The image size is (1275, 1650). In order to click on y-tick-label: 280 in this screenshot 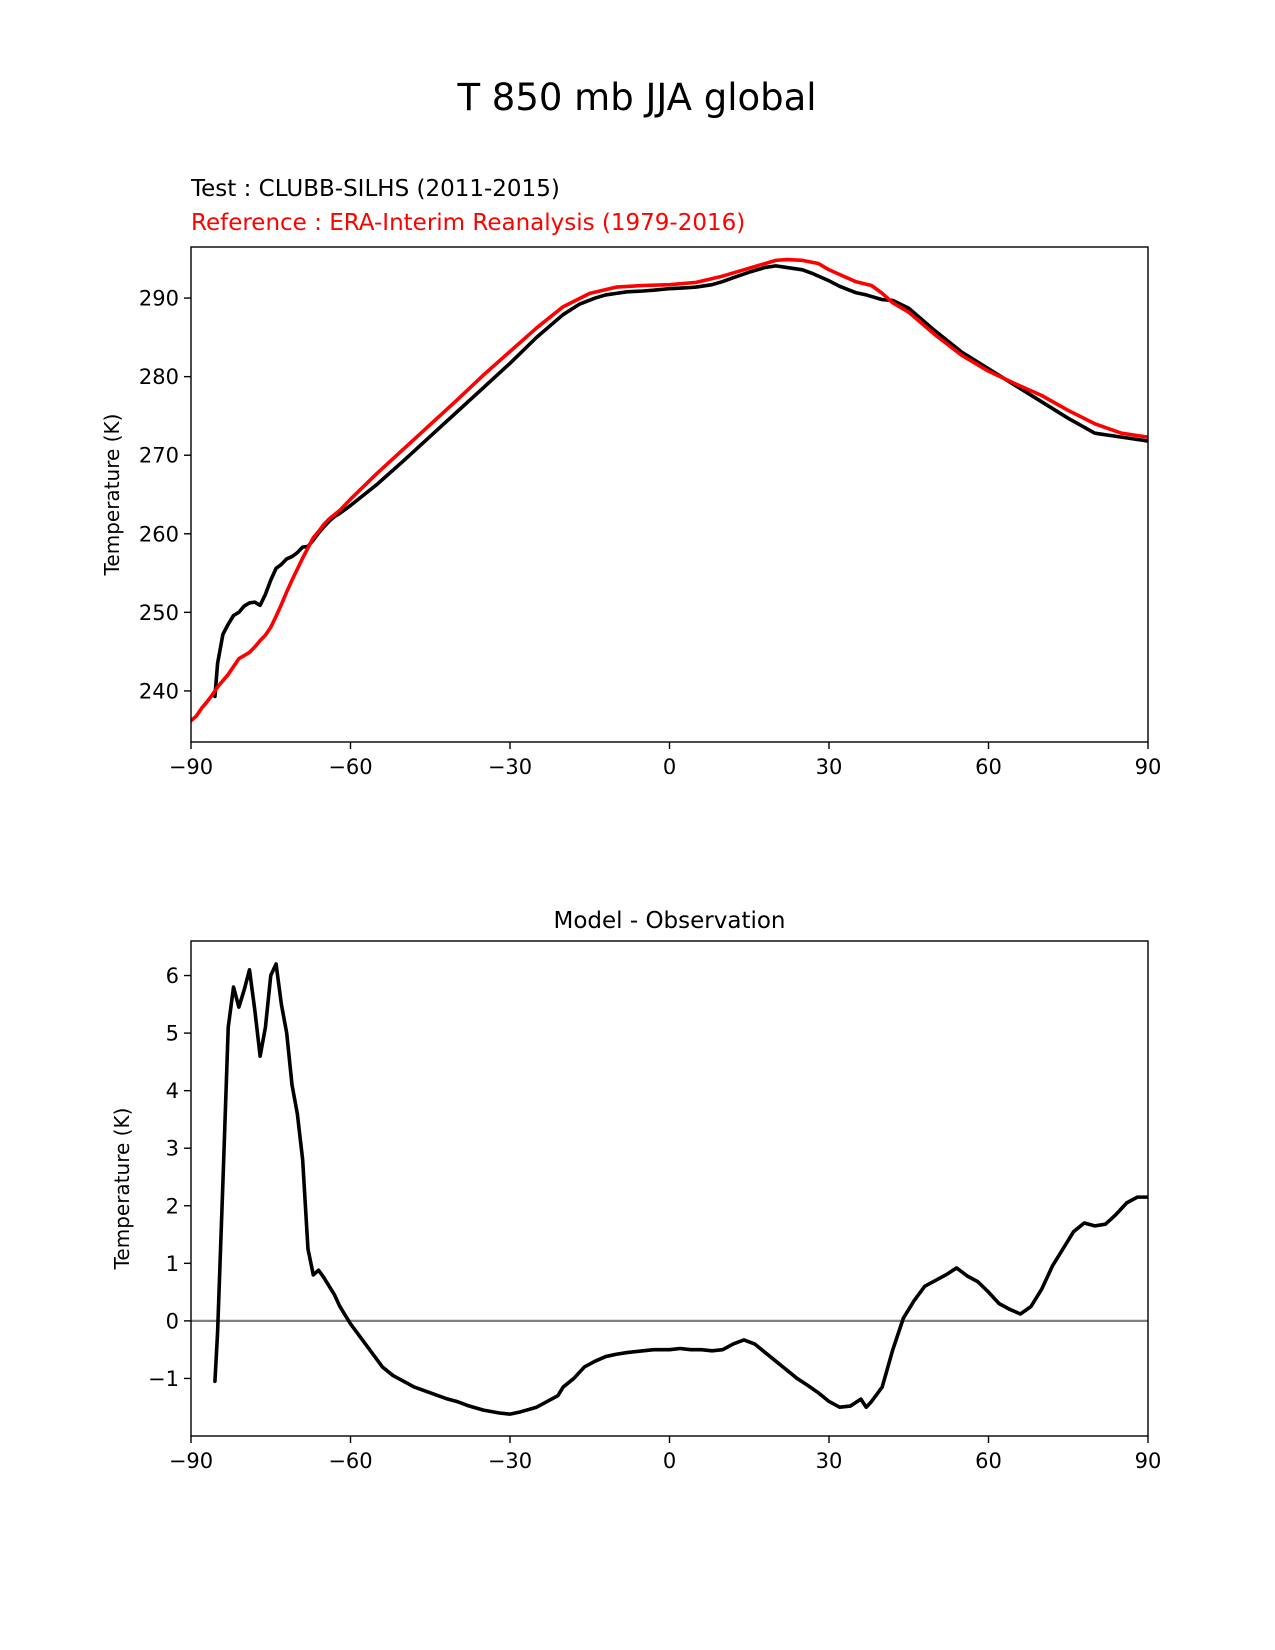, I will do `click(159, 377)`.